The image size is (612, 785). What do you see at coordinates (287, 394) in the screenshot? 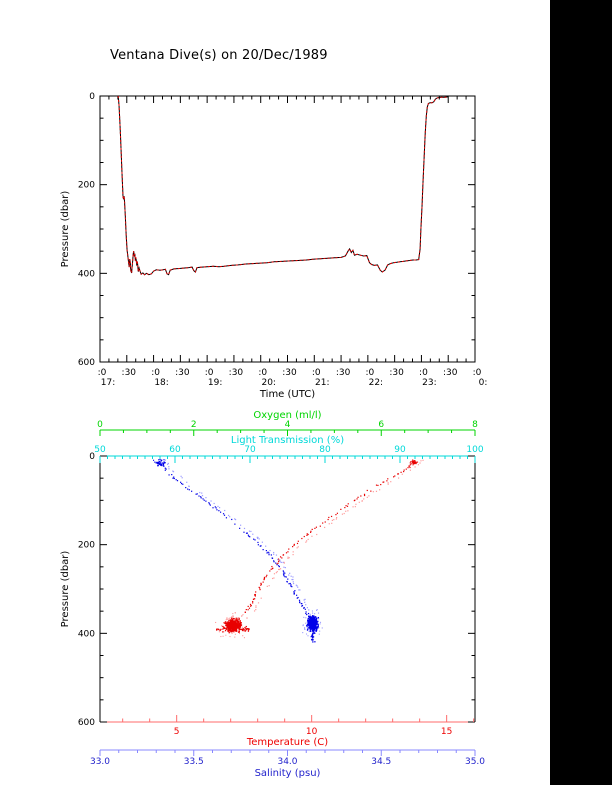
I see `x-axis-title: Time (UTC)` at bounding box center [287, 394].